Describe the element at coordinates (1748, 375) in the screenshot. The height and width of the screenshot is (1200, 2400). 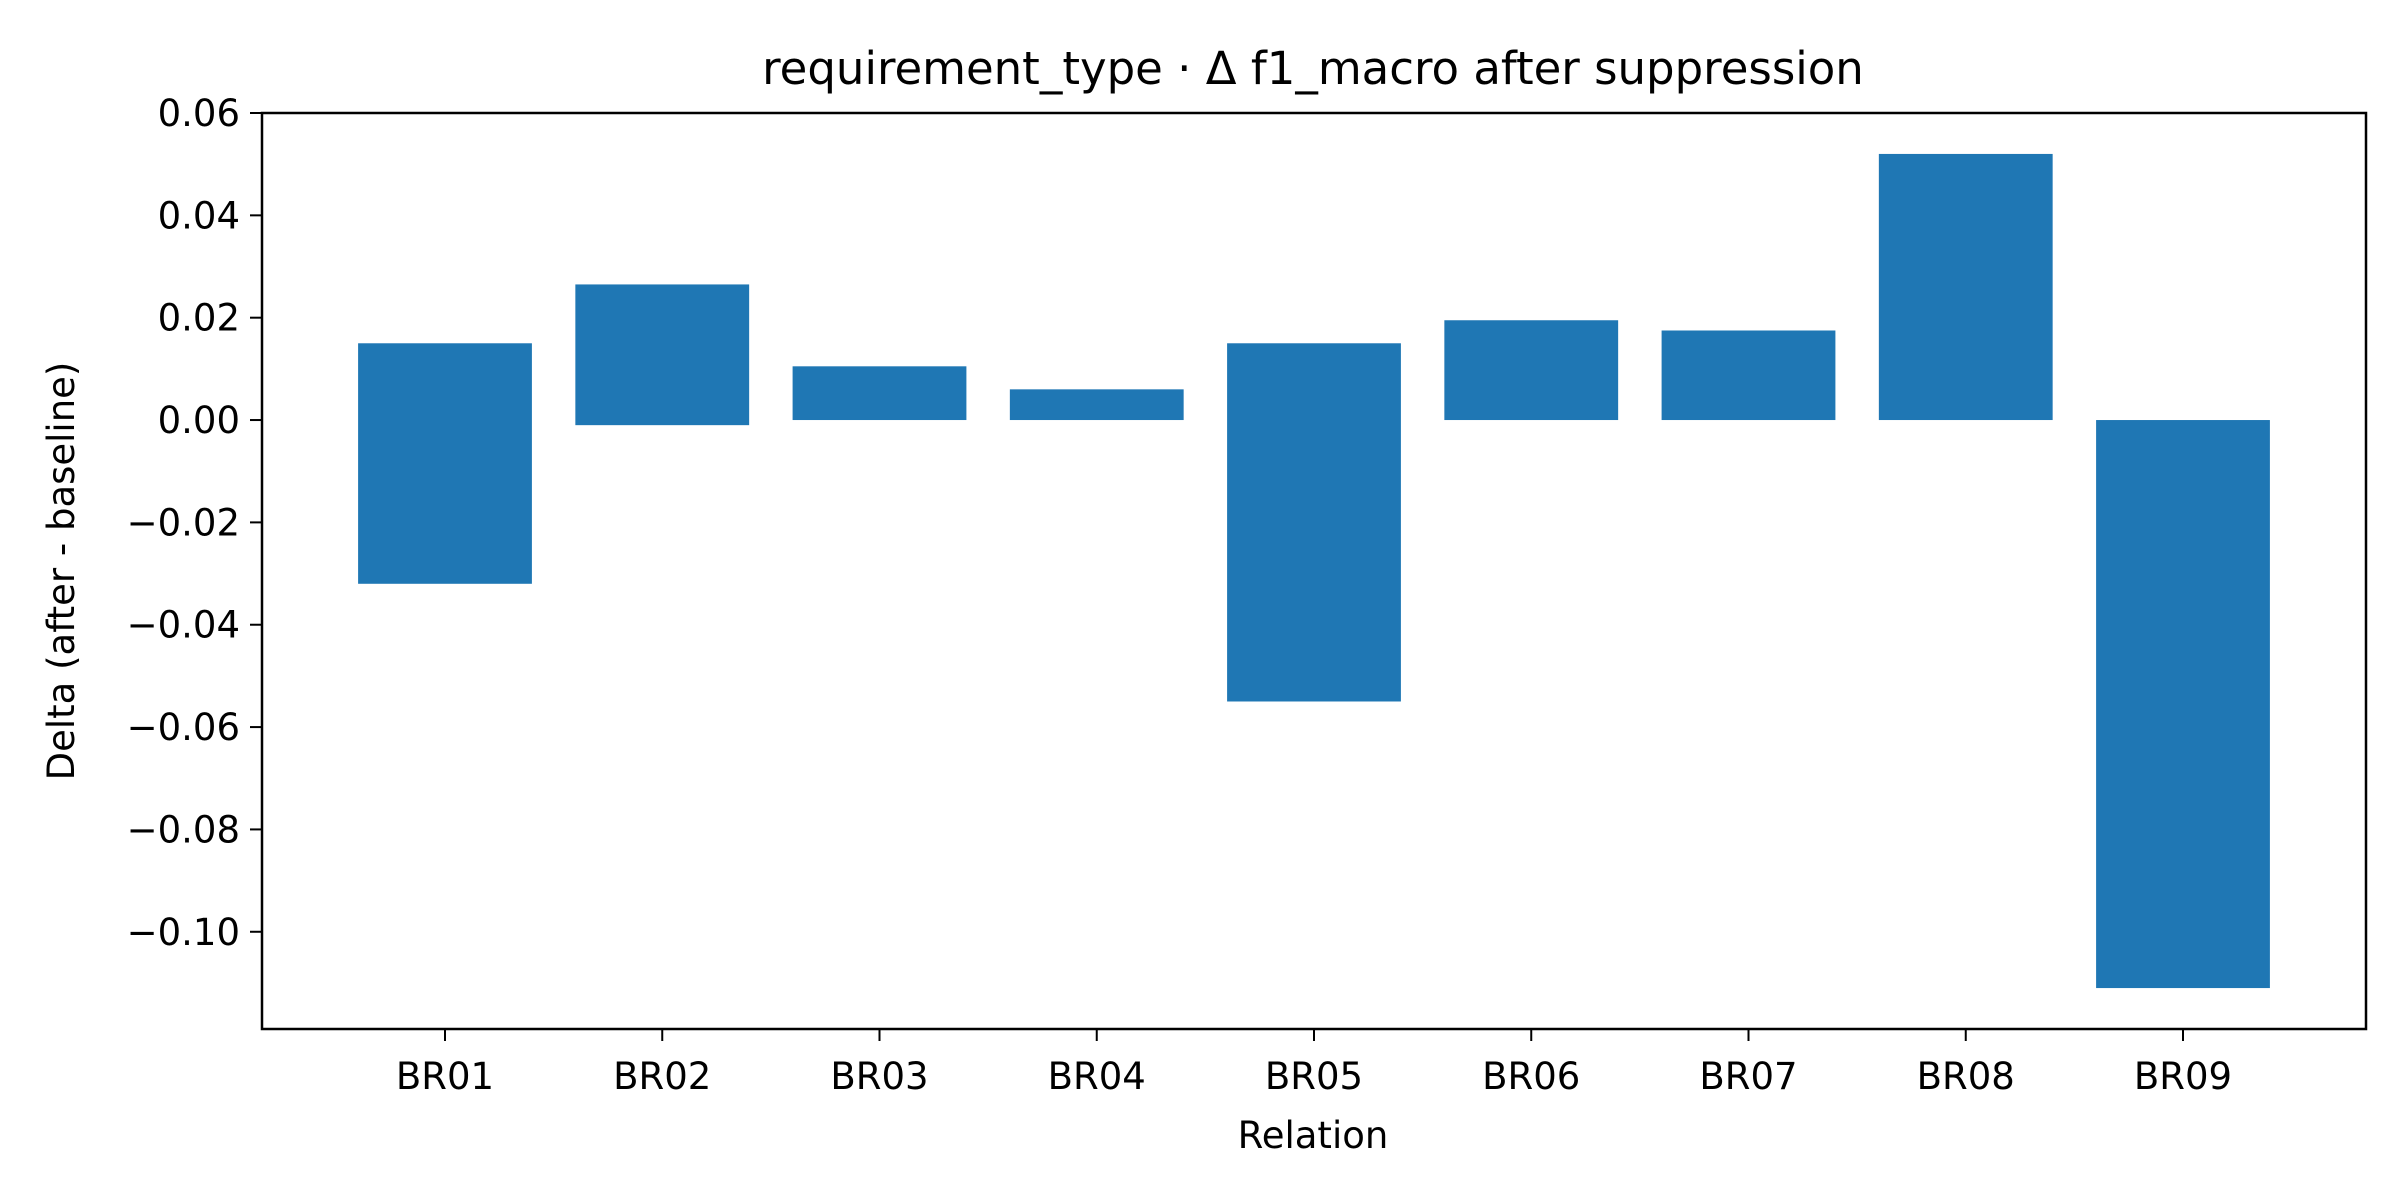
I see `bar-br07` at that location.